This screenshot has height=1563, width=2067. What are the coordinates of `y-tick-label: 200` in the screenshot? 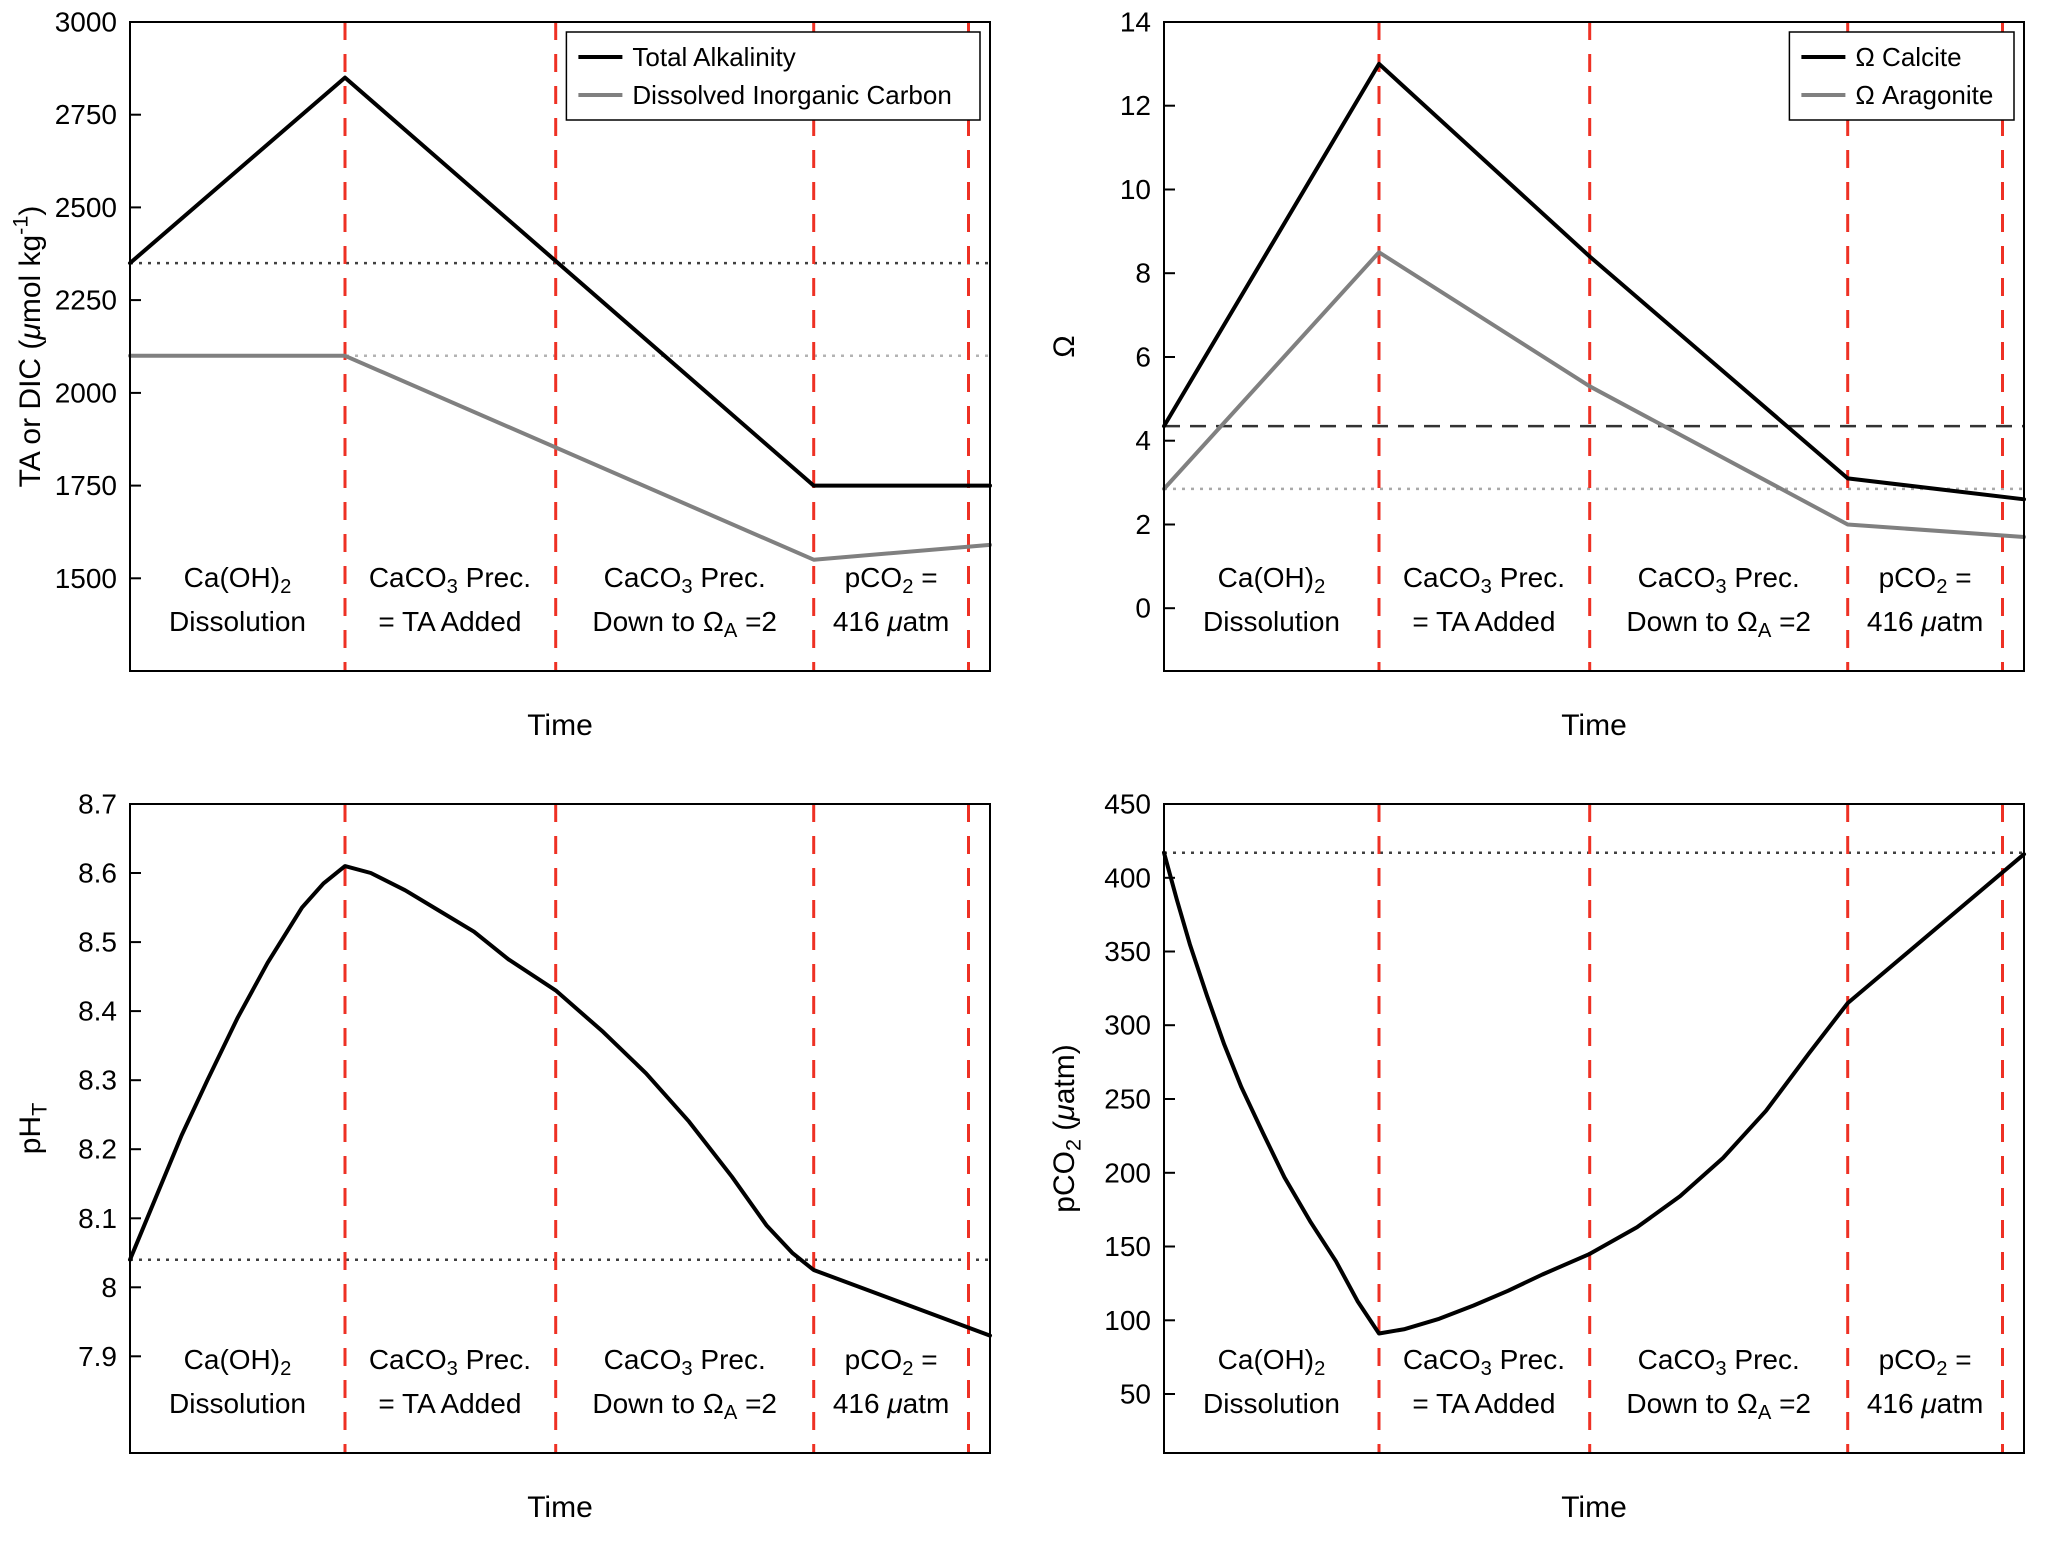 It's located at (1127, 1172).